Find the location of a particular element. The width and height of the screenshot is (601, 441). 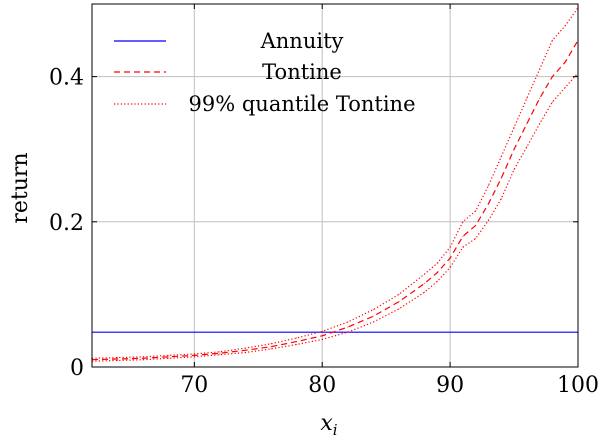

x-axis-label-sub: i is located at coordinates (335, 430).